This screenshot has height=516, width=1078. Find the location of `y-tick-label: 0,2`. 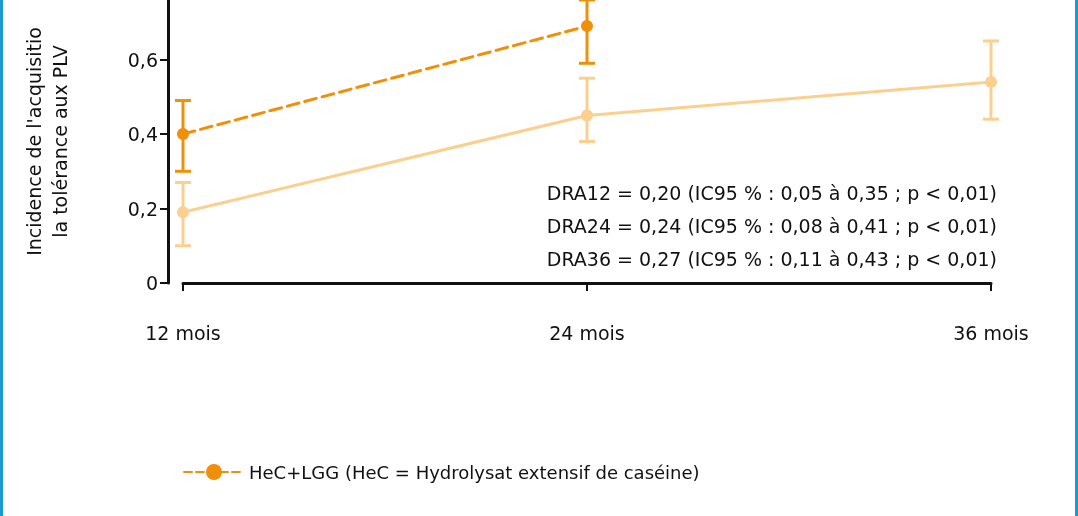

y-tick-label: 0,2 is located at coordinates (142, 208).